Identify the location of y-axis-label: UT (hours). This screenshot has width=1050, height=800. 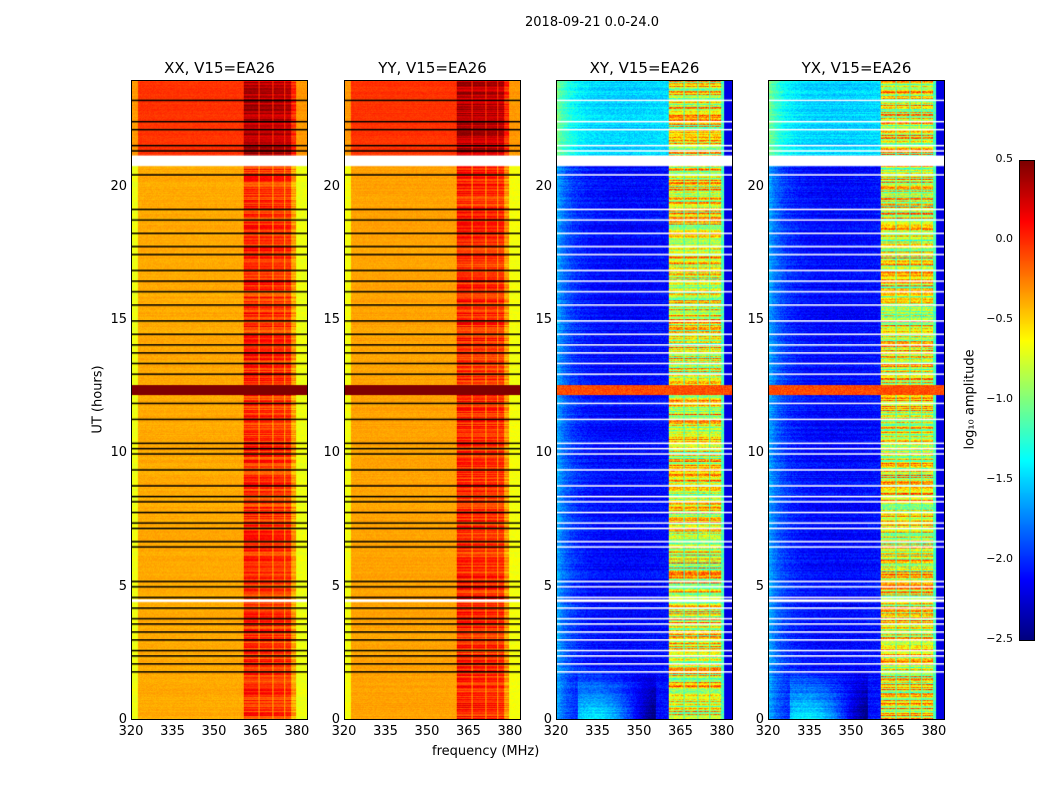
(98, 399).